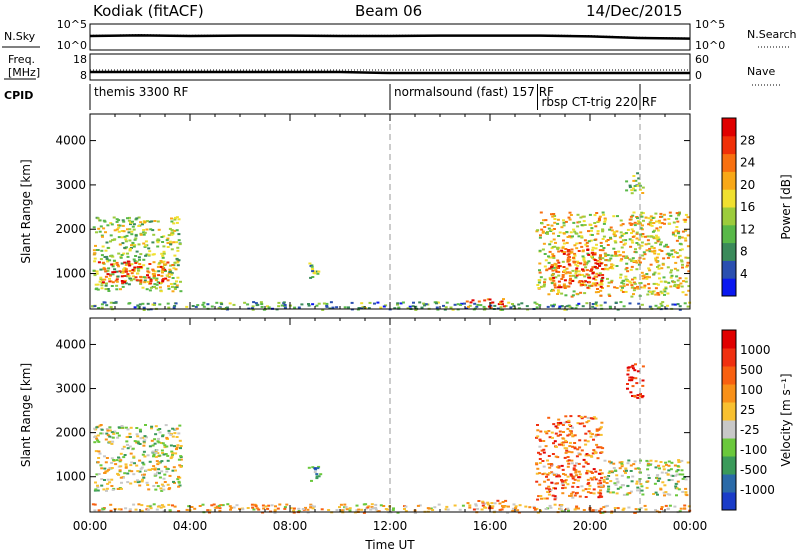  Describe the element at coordinates (141, 92) in the screenshot. I see `cpid-segment-label: themis 3300 RF` at that location.